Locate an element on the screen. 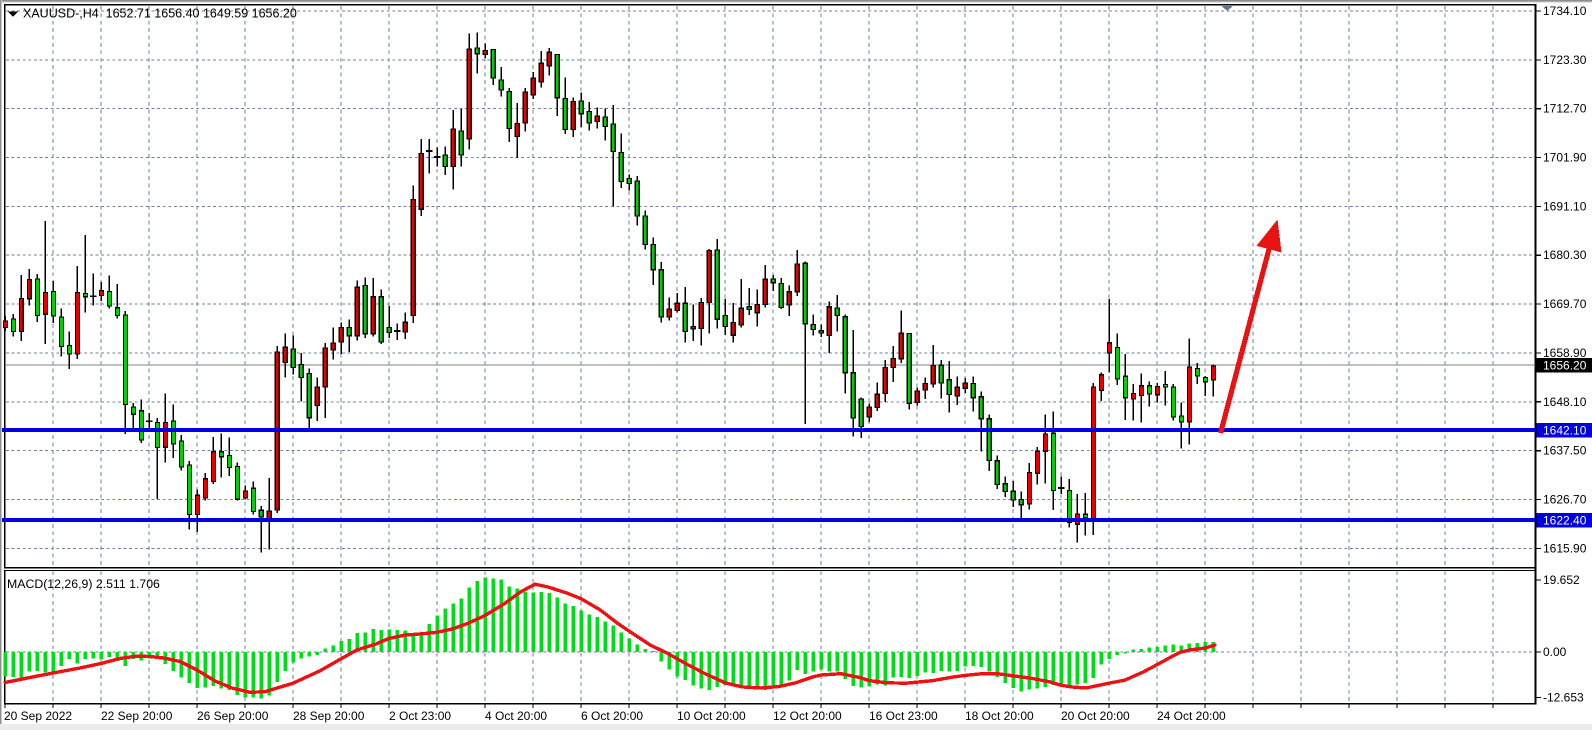 This screenshot has width=1592, height=730. svg-text: 1637.50 is located at coordinates (1565, 451).